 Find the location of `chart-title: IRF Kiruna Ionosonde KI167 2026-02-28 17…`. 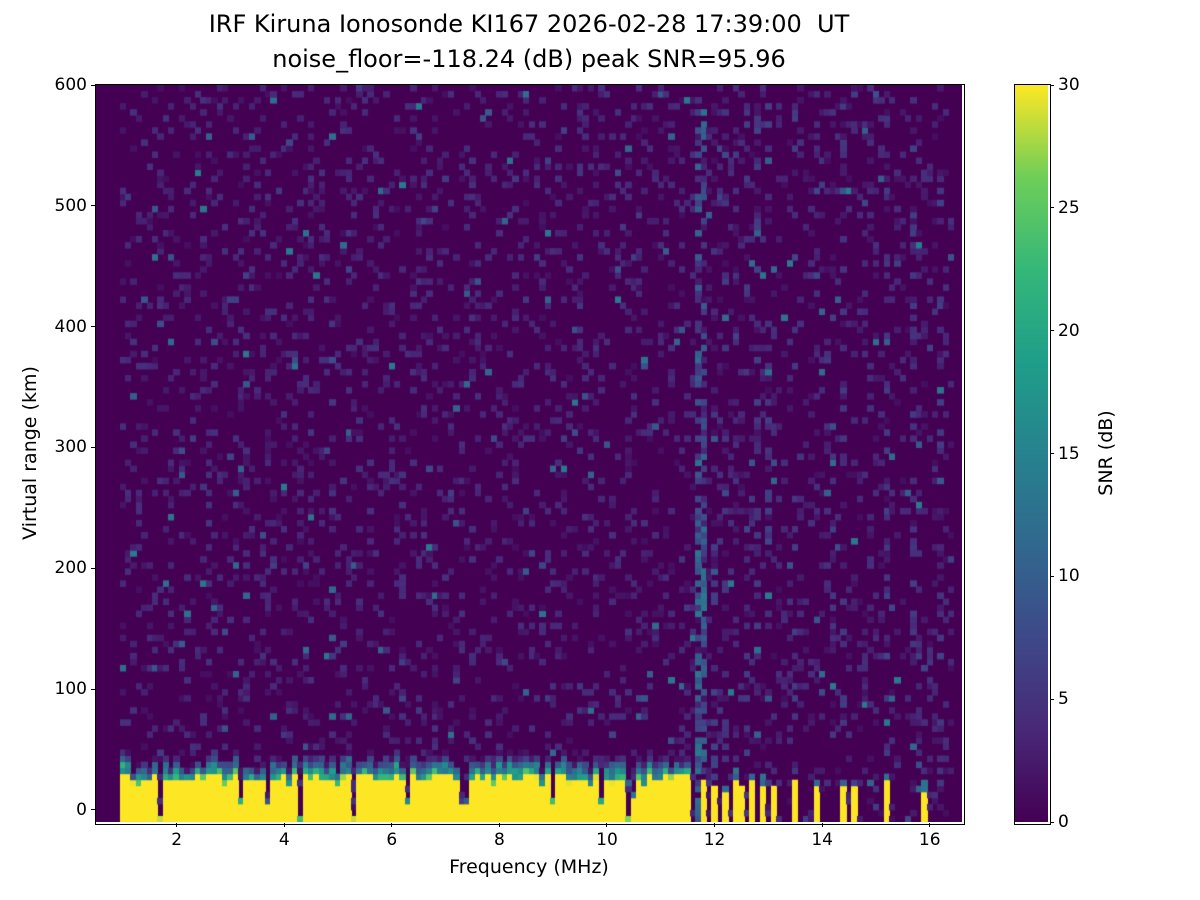

chart-title: IRF Kiruna Ionosonde KI167 2026-02-28 17… is located at coordinates (529, 42).